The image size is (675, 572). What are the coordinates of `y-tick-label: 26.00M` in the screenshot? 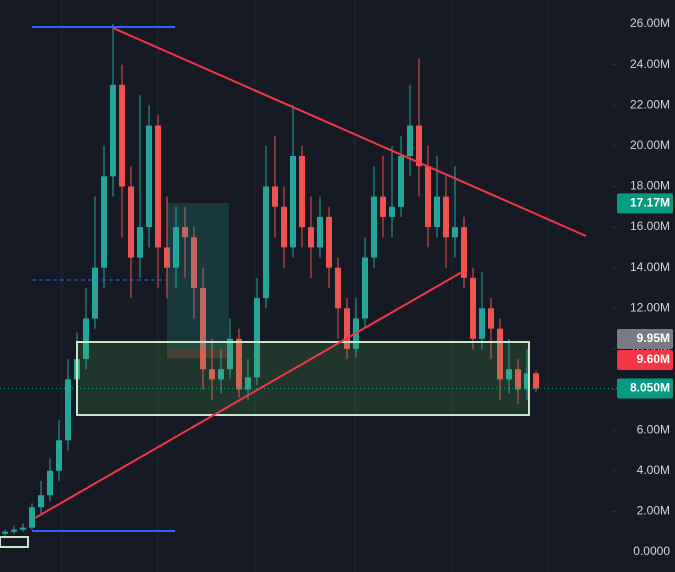 It's located at (650, 23).